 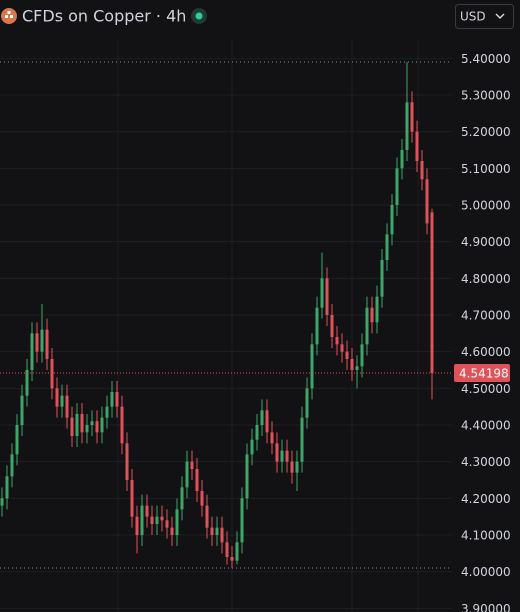 What do you see at coordinates (486, 462) in the screenshot?
I see `y-tick-label: 4.30000` at bounding box center [486, 462].